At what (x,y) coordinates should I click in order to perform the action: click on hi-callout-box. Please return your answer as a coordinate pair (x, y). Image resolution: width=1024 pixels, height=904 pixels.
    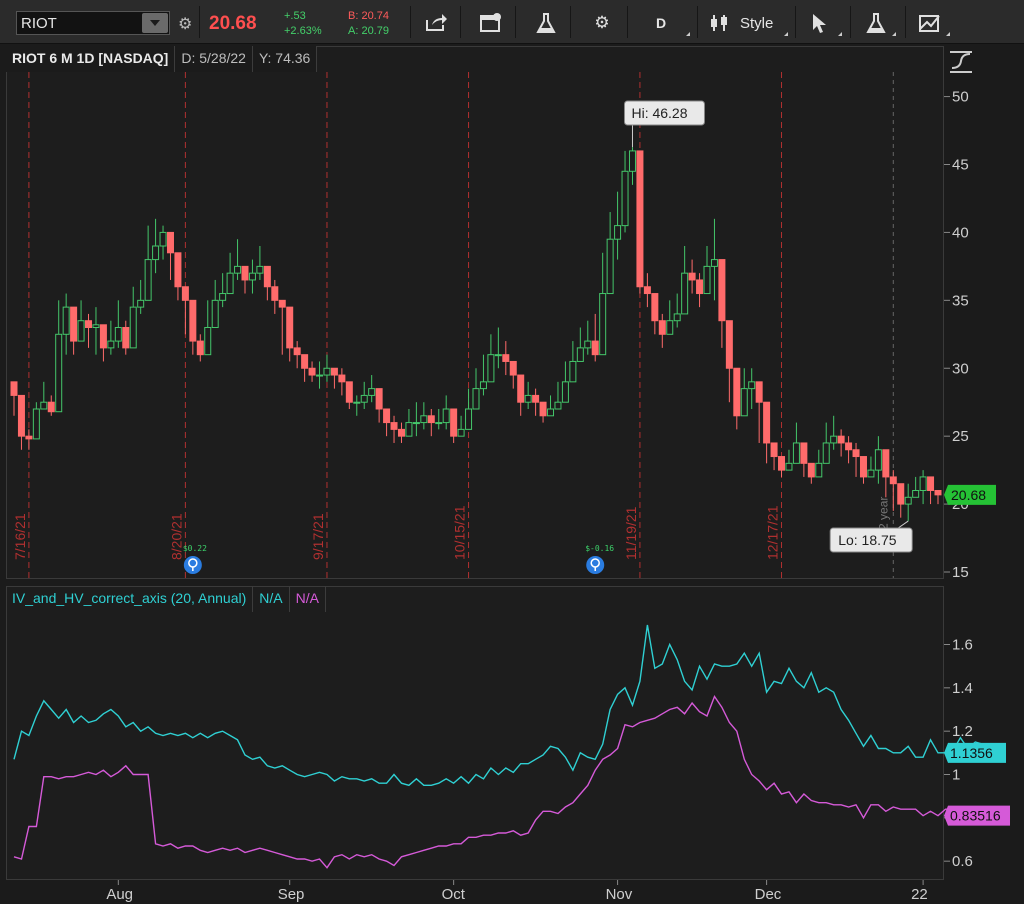
    Looking at the image, I should click on (664, 113).